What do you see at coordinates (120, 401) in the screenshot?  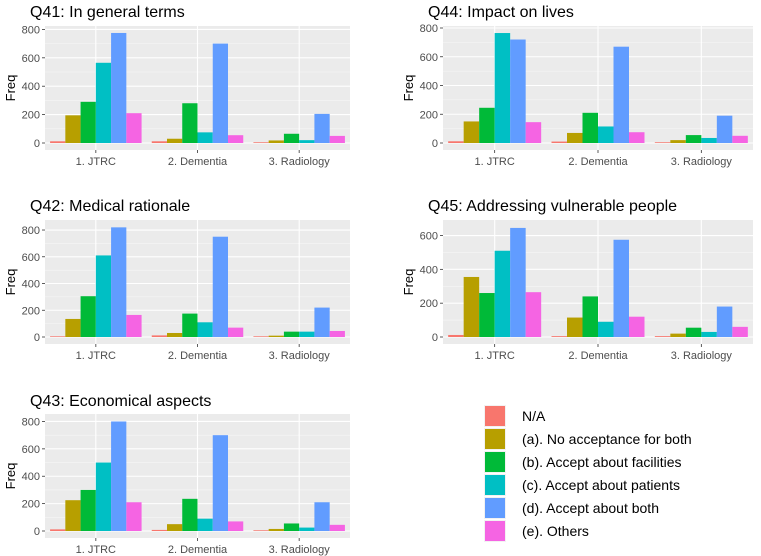 I see `chart-title: Q43: Economical aspects` at bounding box center [120, 401].